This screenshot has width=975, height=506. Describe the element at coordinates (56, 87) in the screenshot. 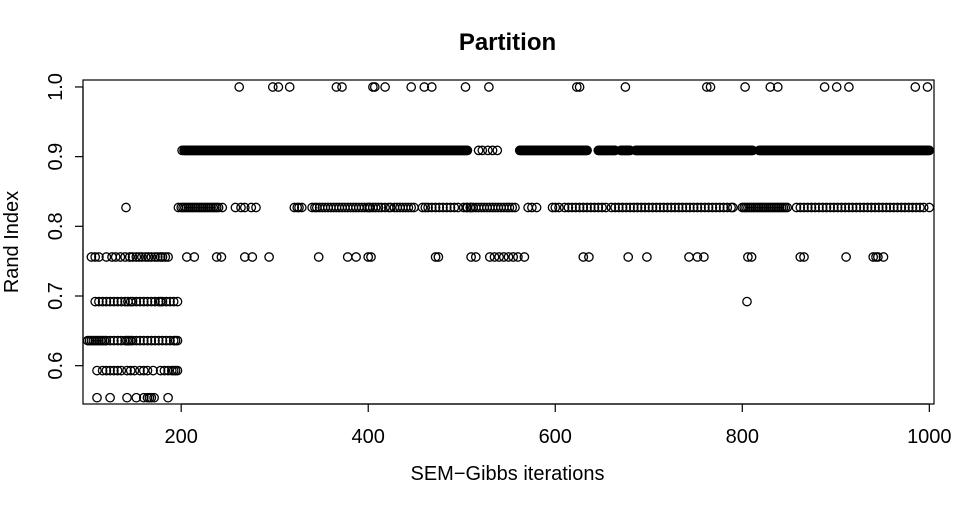

I see `y-tick-label: 1.0` at that location.